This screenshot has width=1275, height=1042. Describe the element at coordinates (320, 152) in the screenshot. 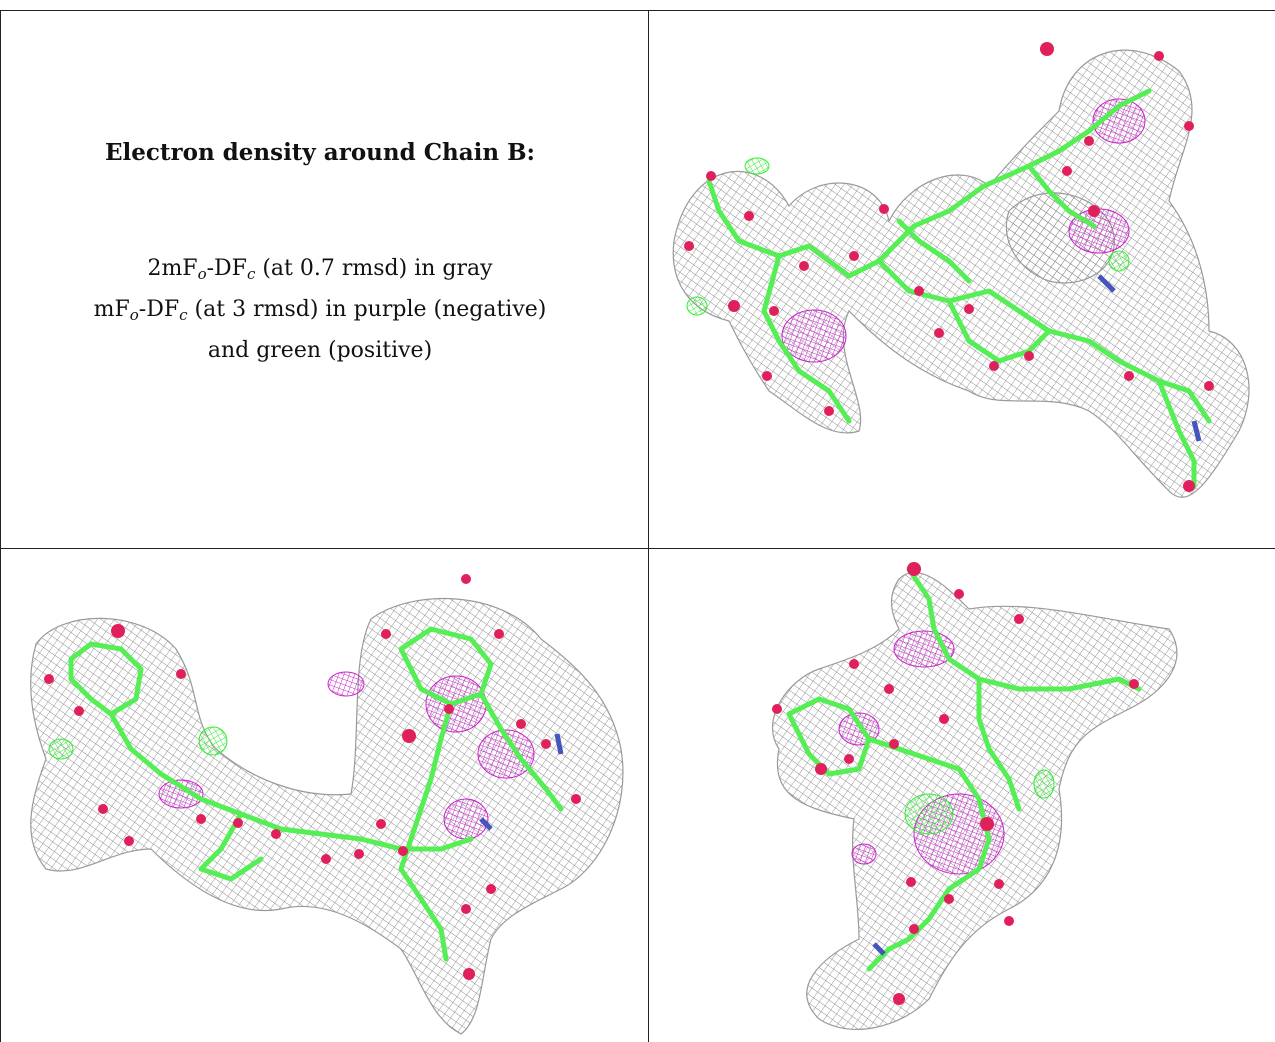

I see `figure-title: Electron density around Chain B:` at that location.